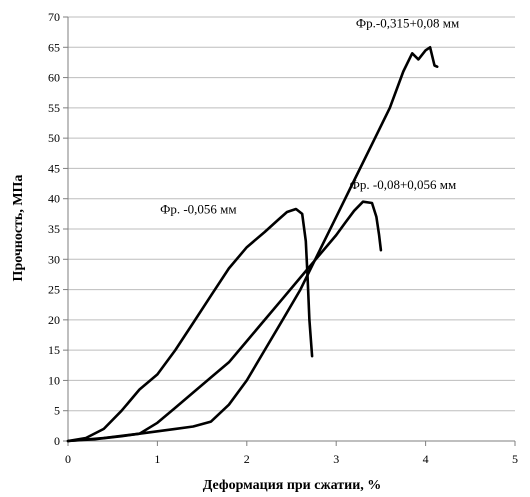  What do you see at coordinates (157, 459) in the screenshot?
I see `x-tick-label: 1` at bounding box center [157, 459].